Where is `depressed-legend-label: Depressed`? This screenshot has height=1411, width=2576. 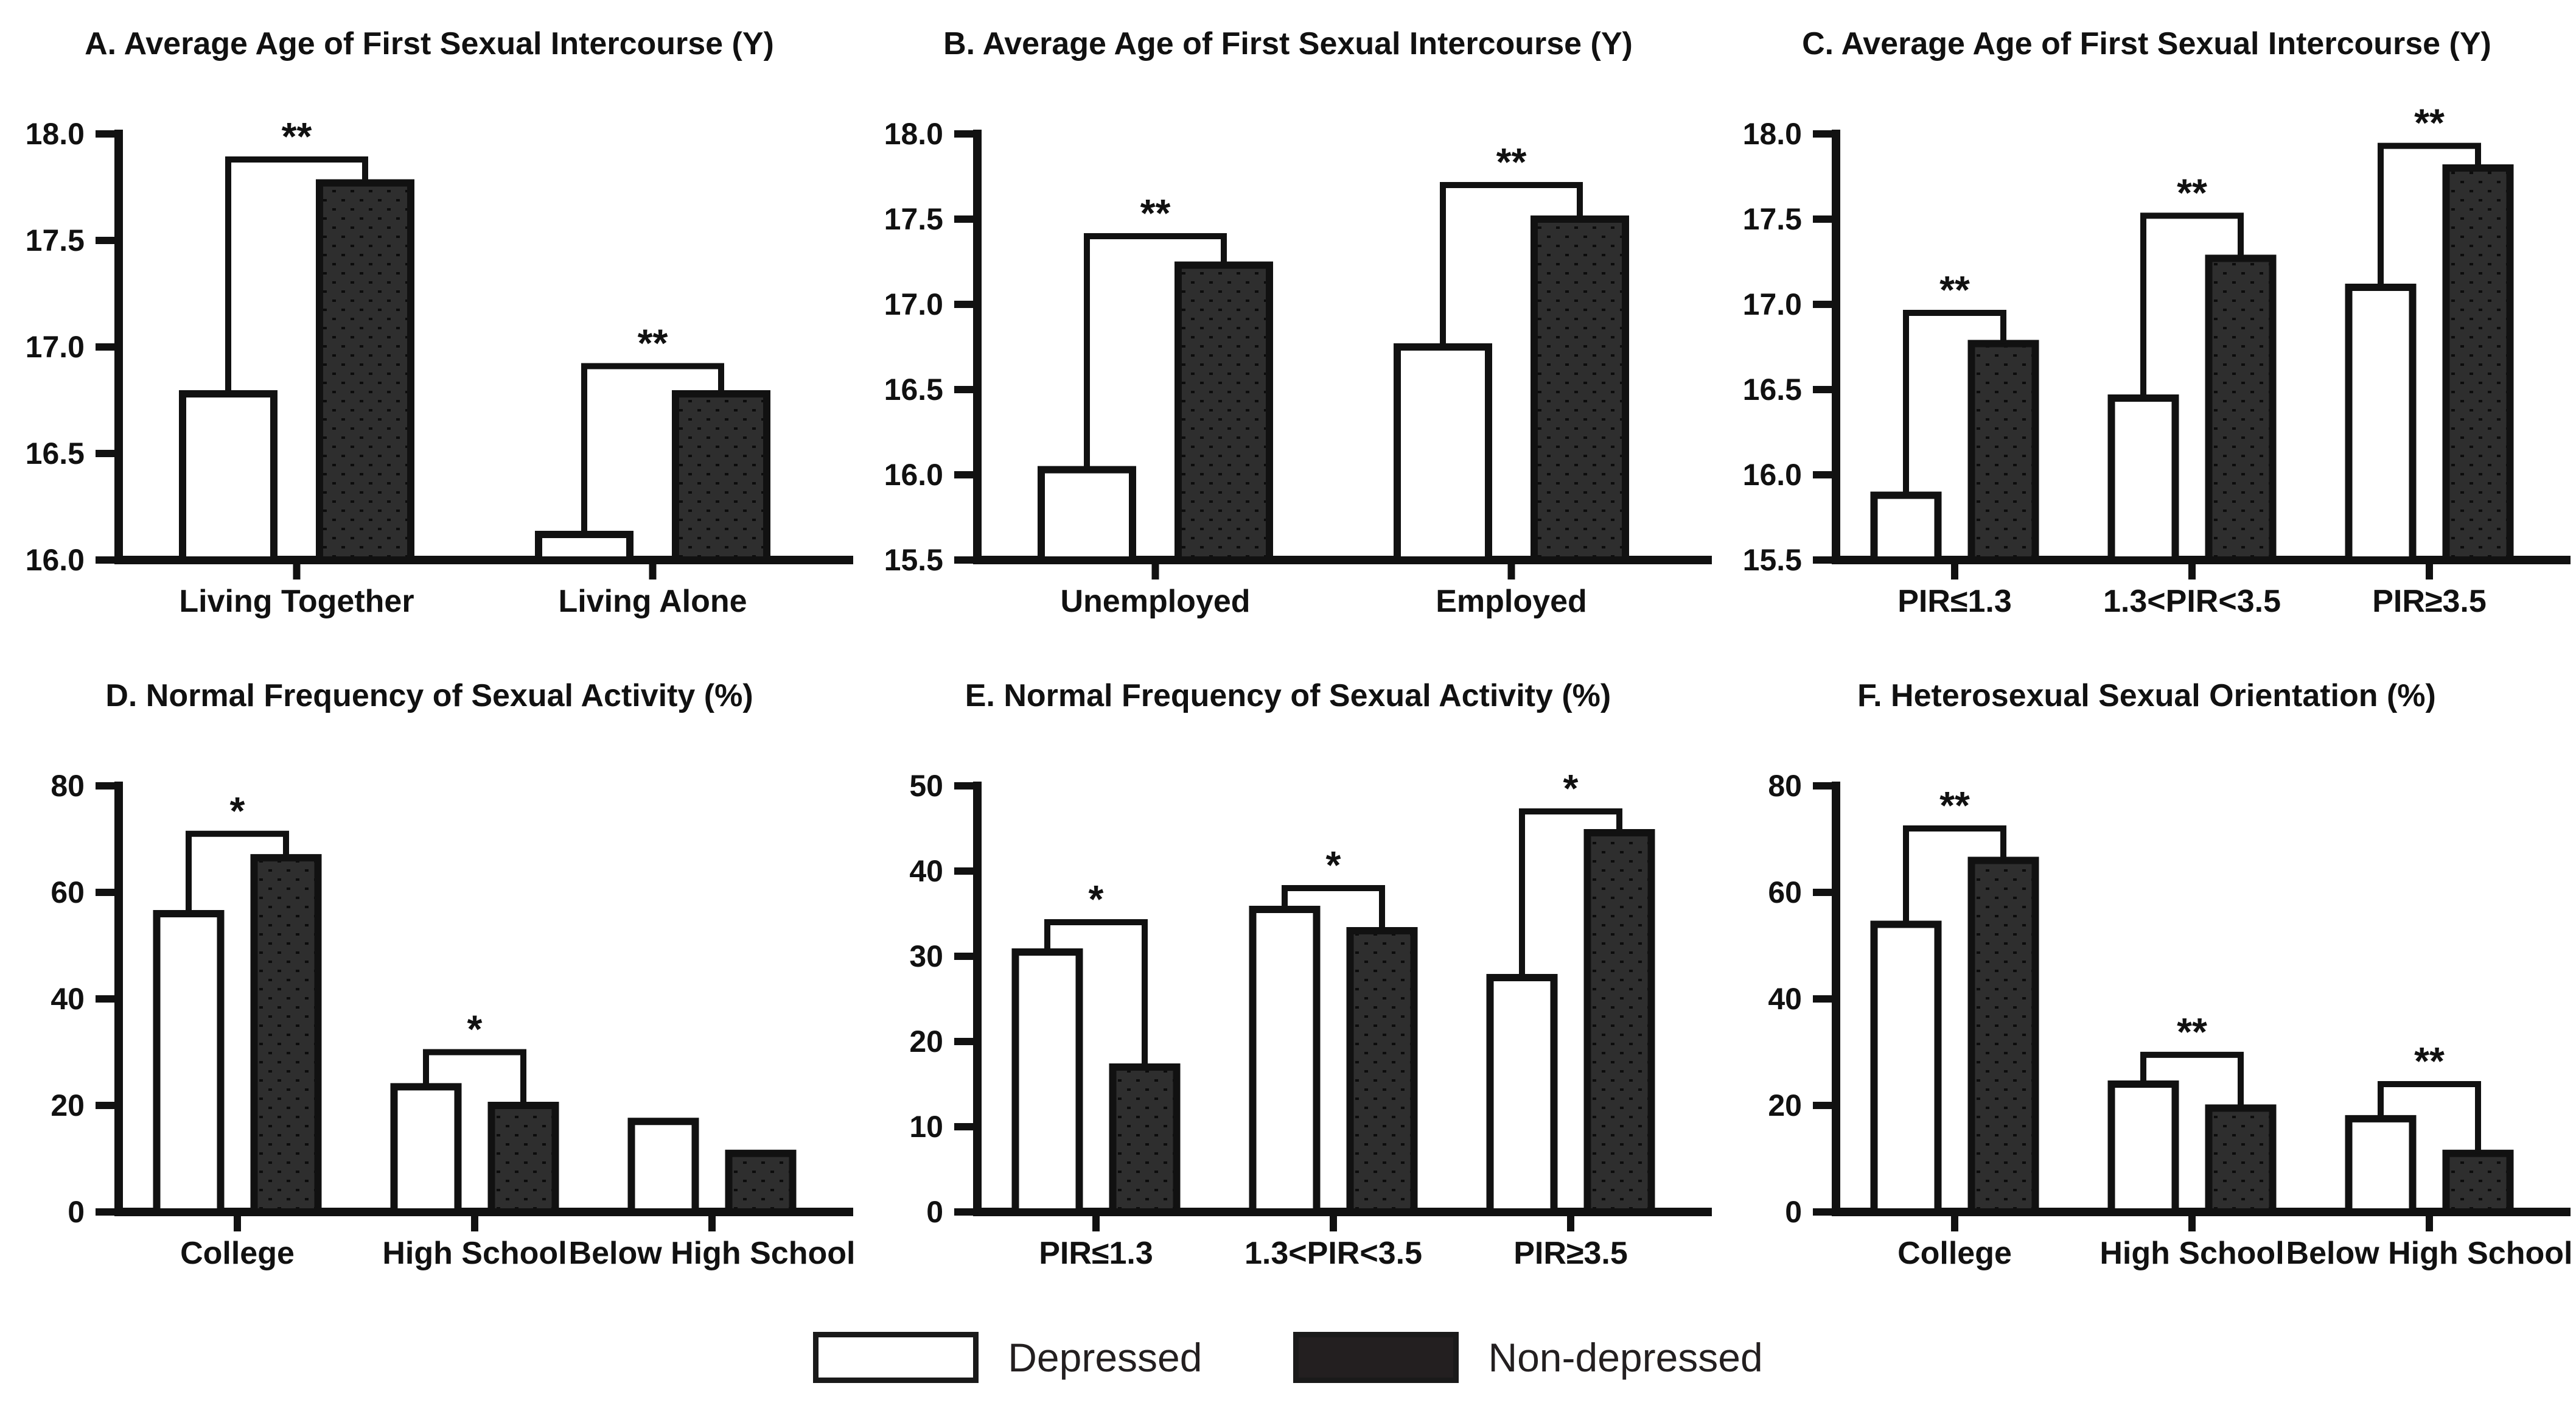 depressed-legend-label: Depressed is located at coordinates (1105, 1357).